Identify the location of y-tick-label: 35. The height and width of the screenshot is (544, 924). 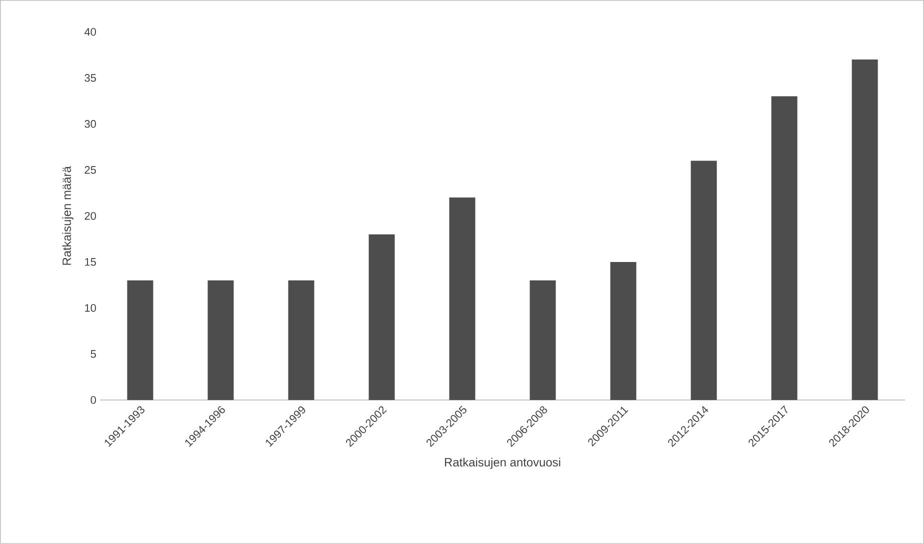
(90, 78).